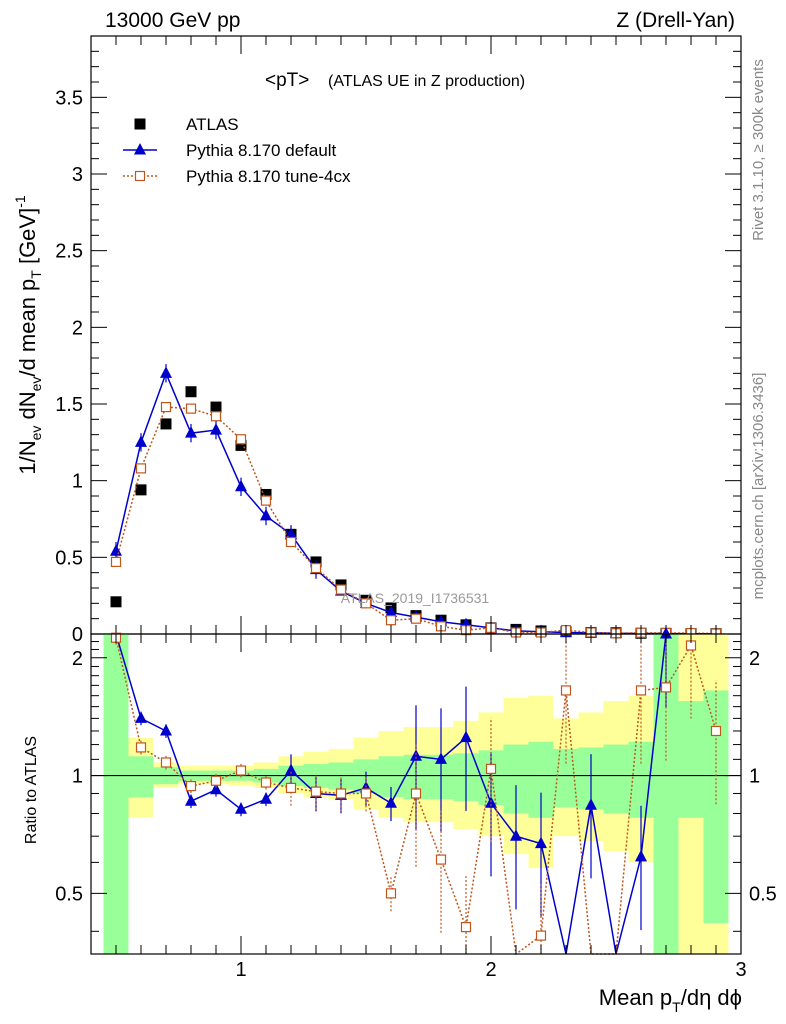 This screenshot has height=1024, width=786. What do you see at coordinates (675, 20) in the screenshot?
I see `header-process-label: Z (Drell-Yan)` at bounding box center [675, 20].